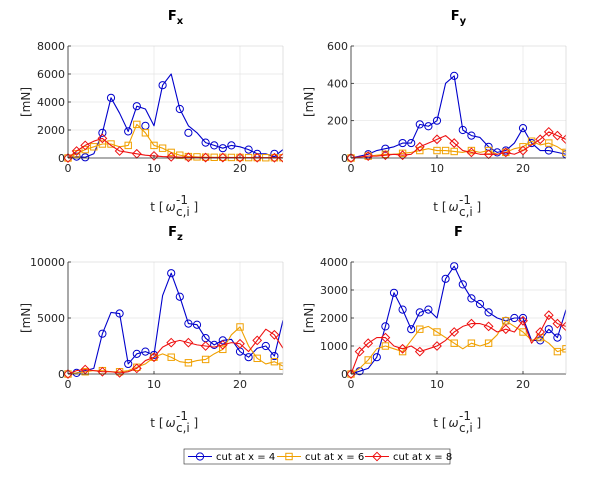 The image size is (589, 479). Describe the element at coordinates (51, 130) in the screenshot. I see `y-tick-label: 2000` at that location.